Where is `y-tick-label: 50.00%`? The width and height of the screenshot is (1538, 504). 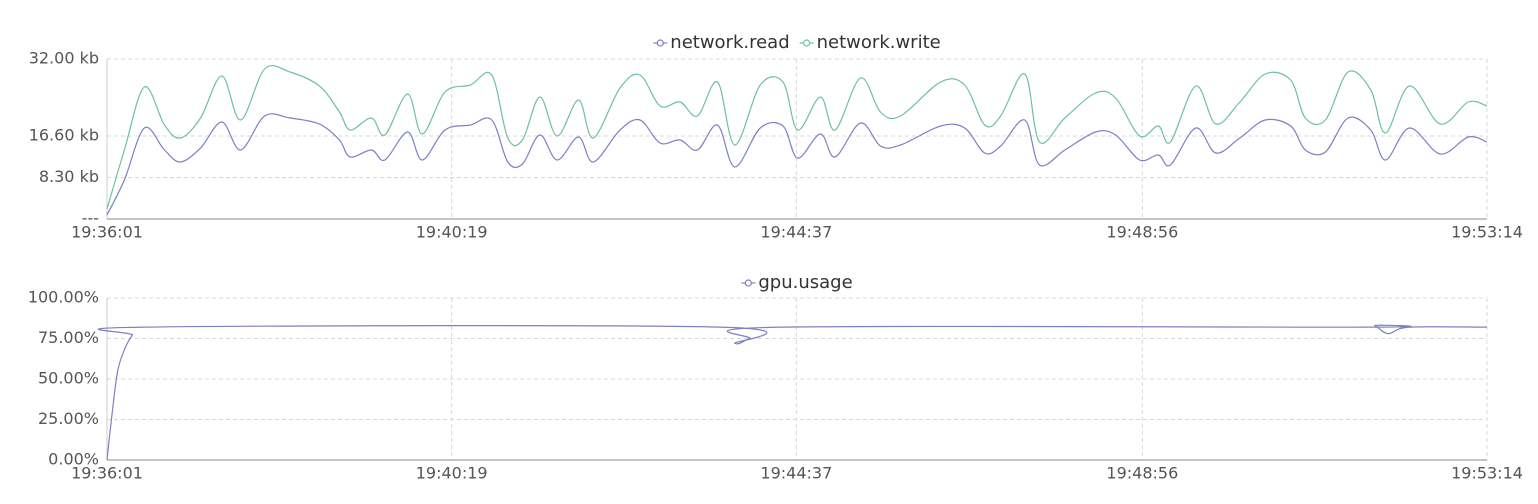
y-tick-label: 50.00% is located at coordinates (68, 378).